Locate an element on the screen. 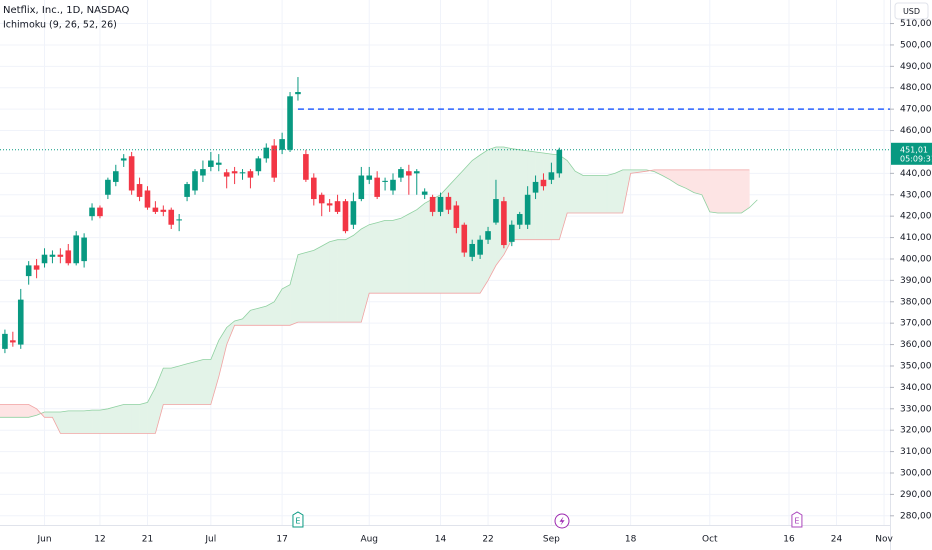 Image resolution: width=932 pixels, height=550 pixels. y-tick-label: 460,00 is located at coordinates (916, 131).